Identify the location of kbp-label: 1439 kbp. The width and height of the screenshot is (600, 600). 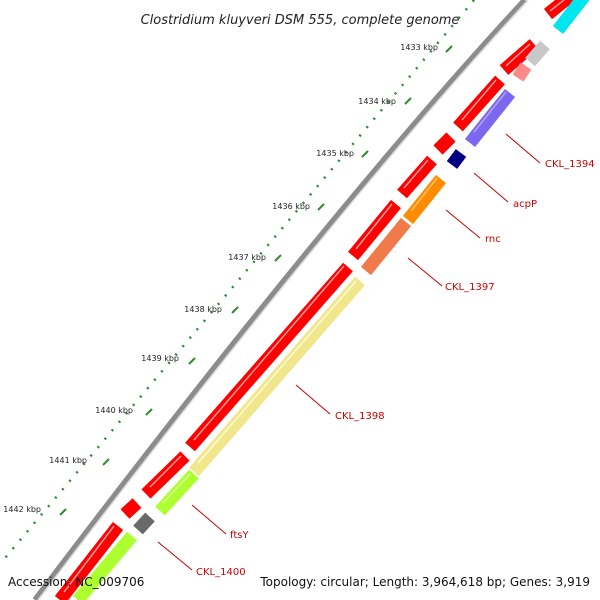
(160, 358).